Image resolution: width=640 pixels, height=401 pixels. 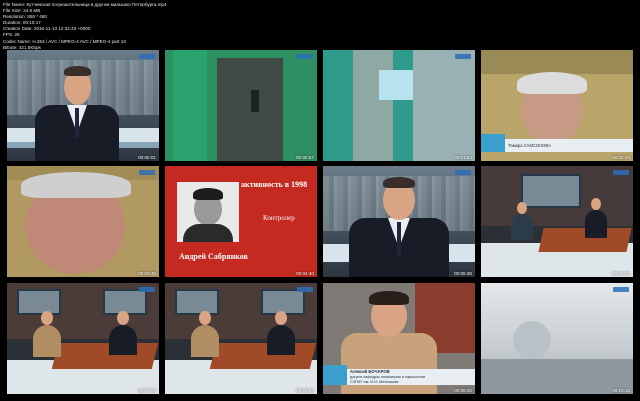 I want to click on thumbnail: 00:00:57, so click(x=241, y=105).